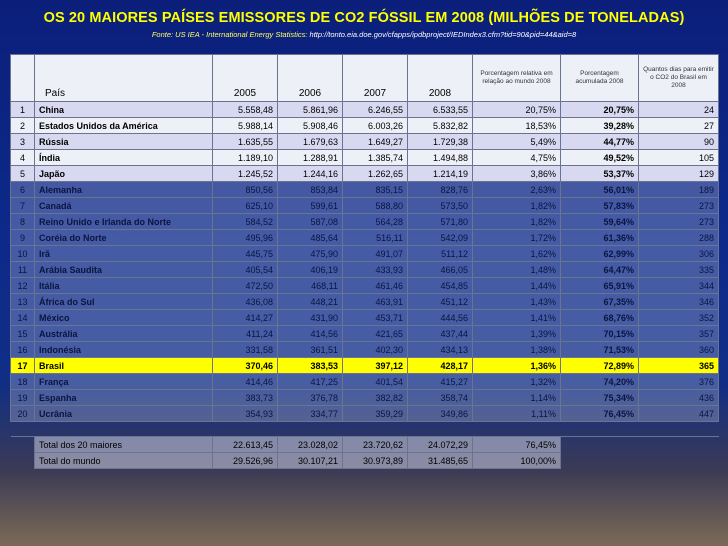 The image size is (728, 546). Describe the element at coordinates (516, 349) in the screenshot. I see `cell-pct: 1,38%` at that location.